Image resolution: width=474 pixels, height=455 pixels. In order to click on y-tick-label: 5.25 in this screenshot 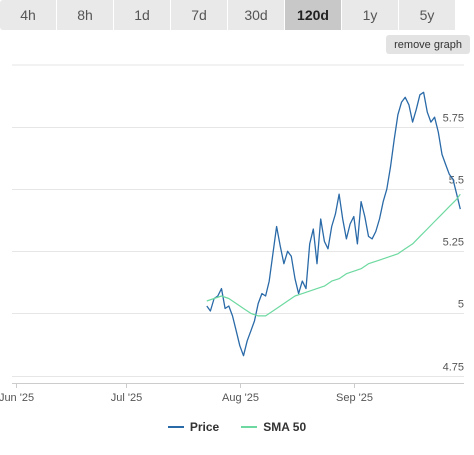, I will do `click(453, 243)`.